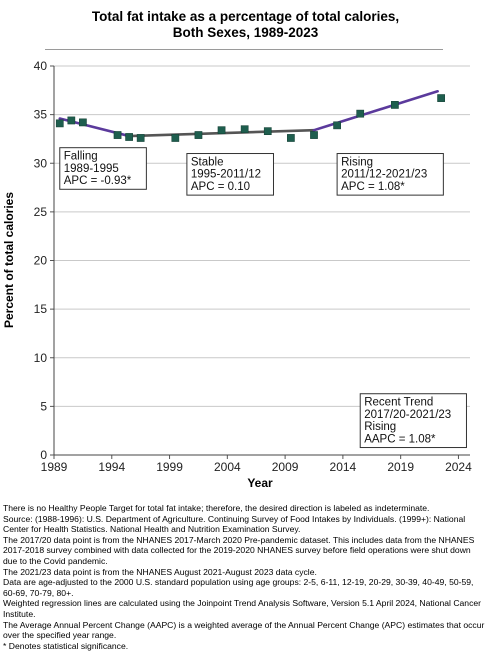 Image resolution: width=491 pixels, height=651 pixels. Describe the element at coordinates (207, 163) in the screenshot. I see `annotation-line: Stable` at that location.